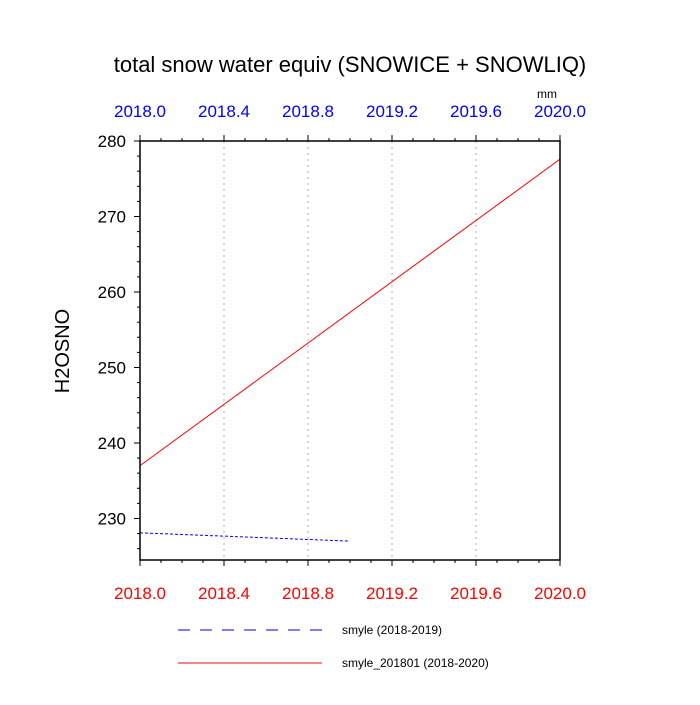 The image size is (700, 705). What do you see at coordinates (392, 630) in the screenshot?
I see `legend-label-1: smyle (2018-2019)` at bounding box center [392, 630].